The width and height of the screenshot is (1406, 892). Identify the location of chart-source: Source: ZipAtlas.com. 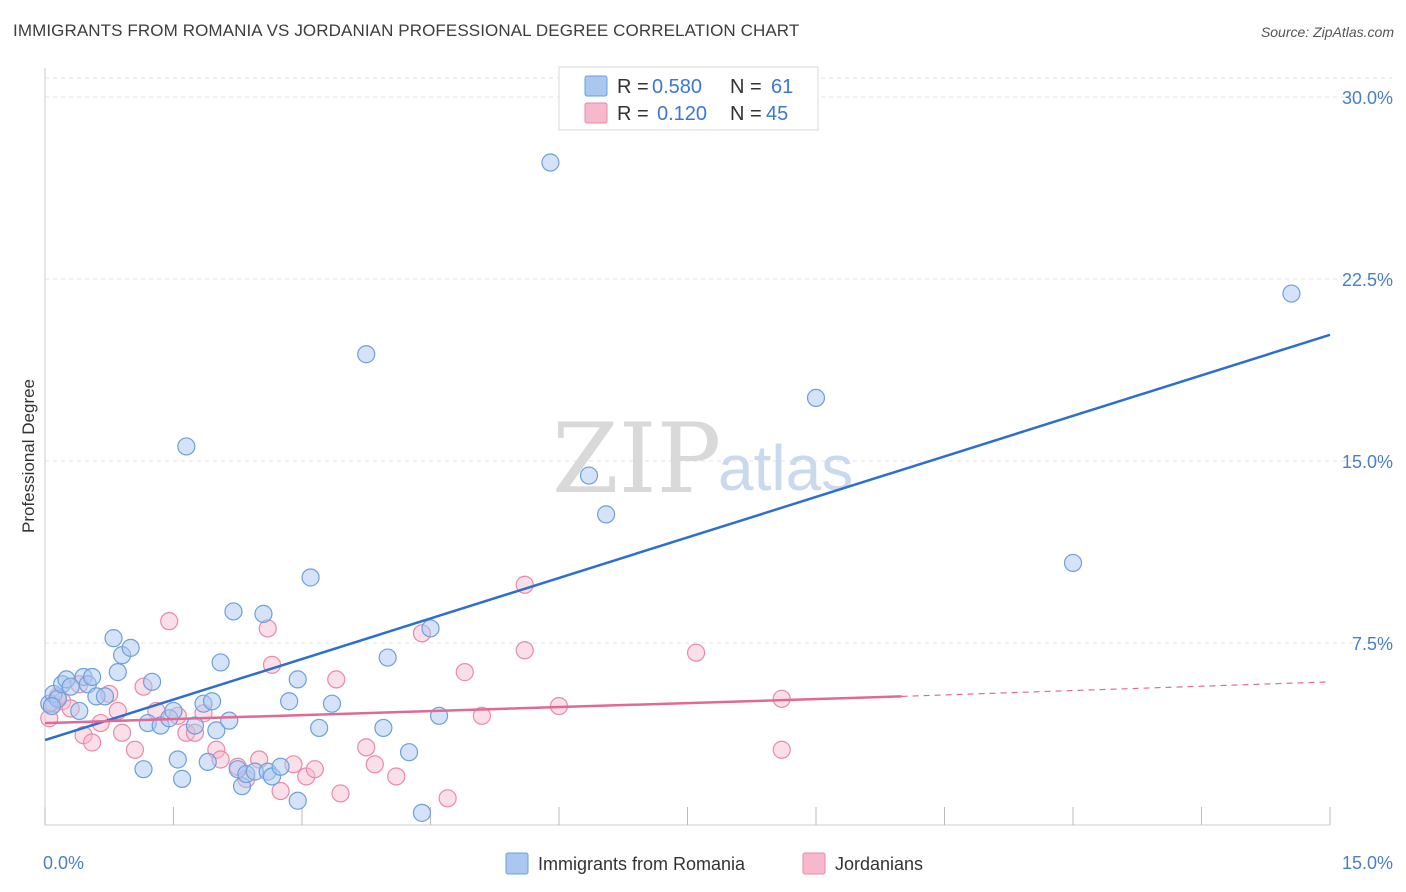
(1327, 32).